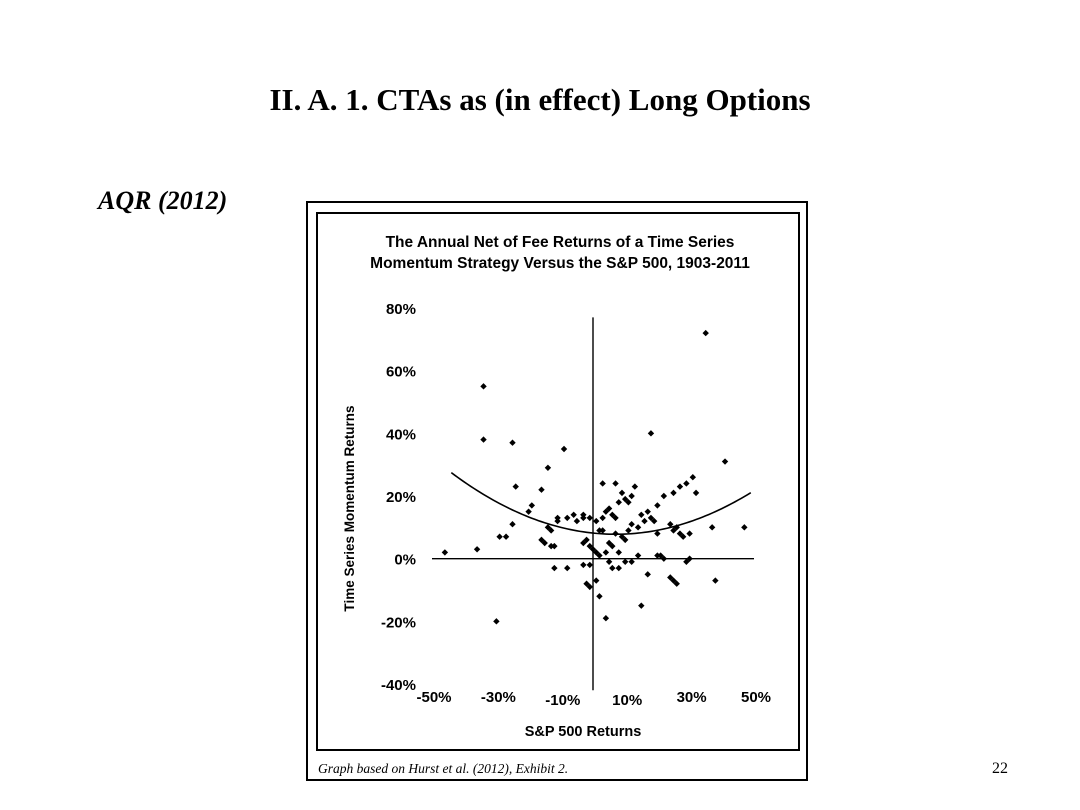 The image size is (1080, 810). I want to click on y-tick-label: 20%, so click(401, 497).